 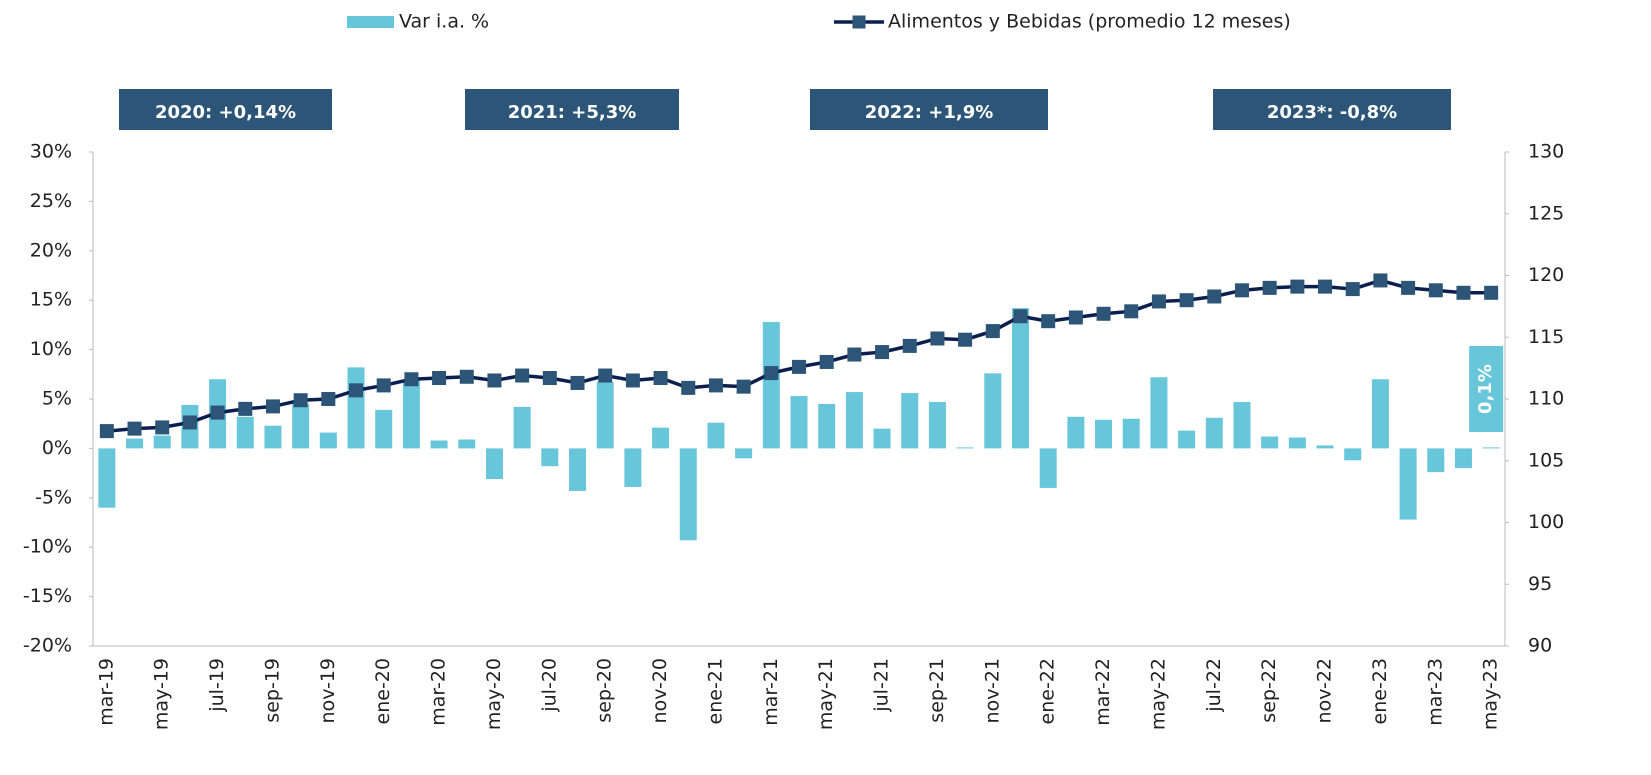 What do you see at coordinates (992, 690) in the screenshot?
I see `x-tick-label: nov-21` at bounding box center [992, 690].